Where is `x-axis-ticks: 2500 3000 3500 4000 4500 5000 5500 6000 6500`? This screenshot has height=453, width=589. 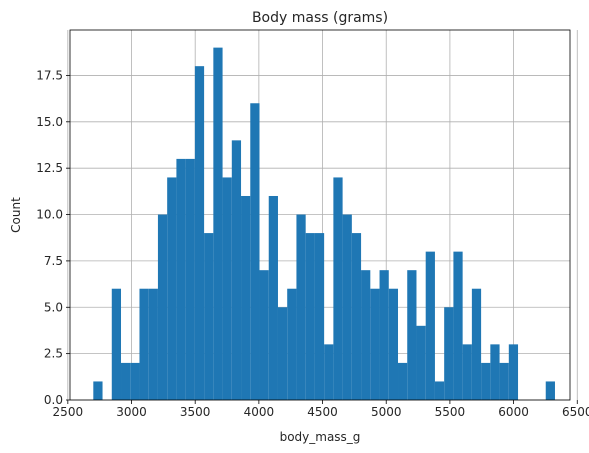 x-axis-ticks: 2500 3000 3500 4000 4500 5000 5500 6000 6500 is located at coordinates (321, 409).